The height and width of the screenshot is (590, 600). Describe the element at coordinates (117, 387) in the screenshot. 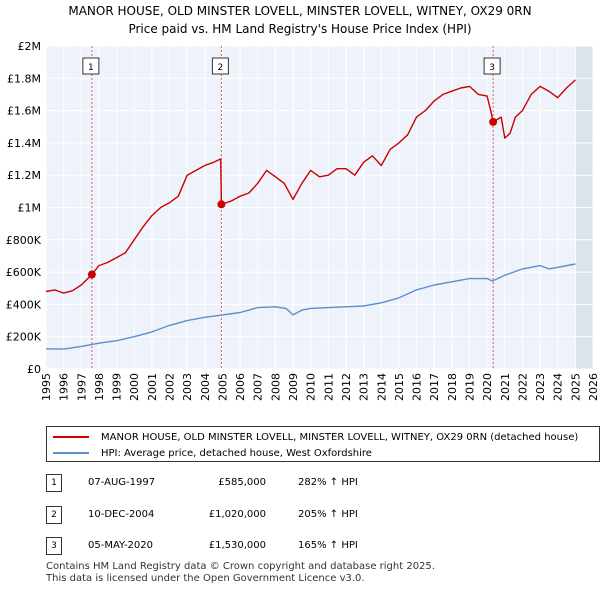

I see `x-tick-label: 1999` at that location.